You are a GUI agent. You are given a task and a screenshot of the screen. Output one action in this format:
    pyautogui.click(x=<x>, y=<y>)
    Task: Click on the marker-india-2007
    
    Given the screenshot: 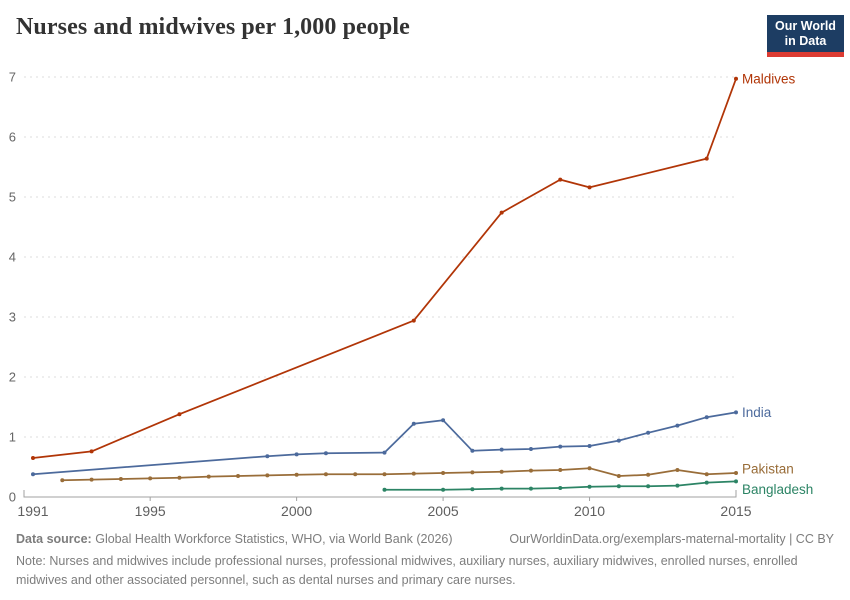 What is the action you would take?
    pyautogui.click(x=501, y=449)
    